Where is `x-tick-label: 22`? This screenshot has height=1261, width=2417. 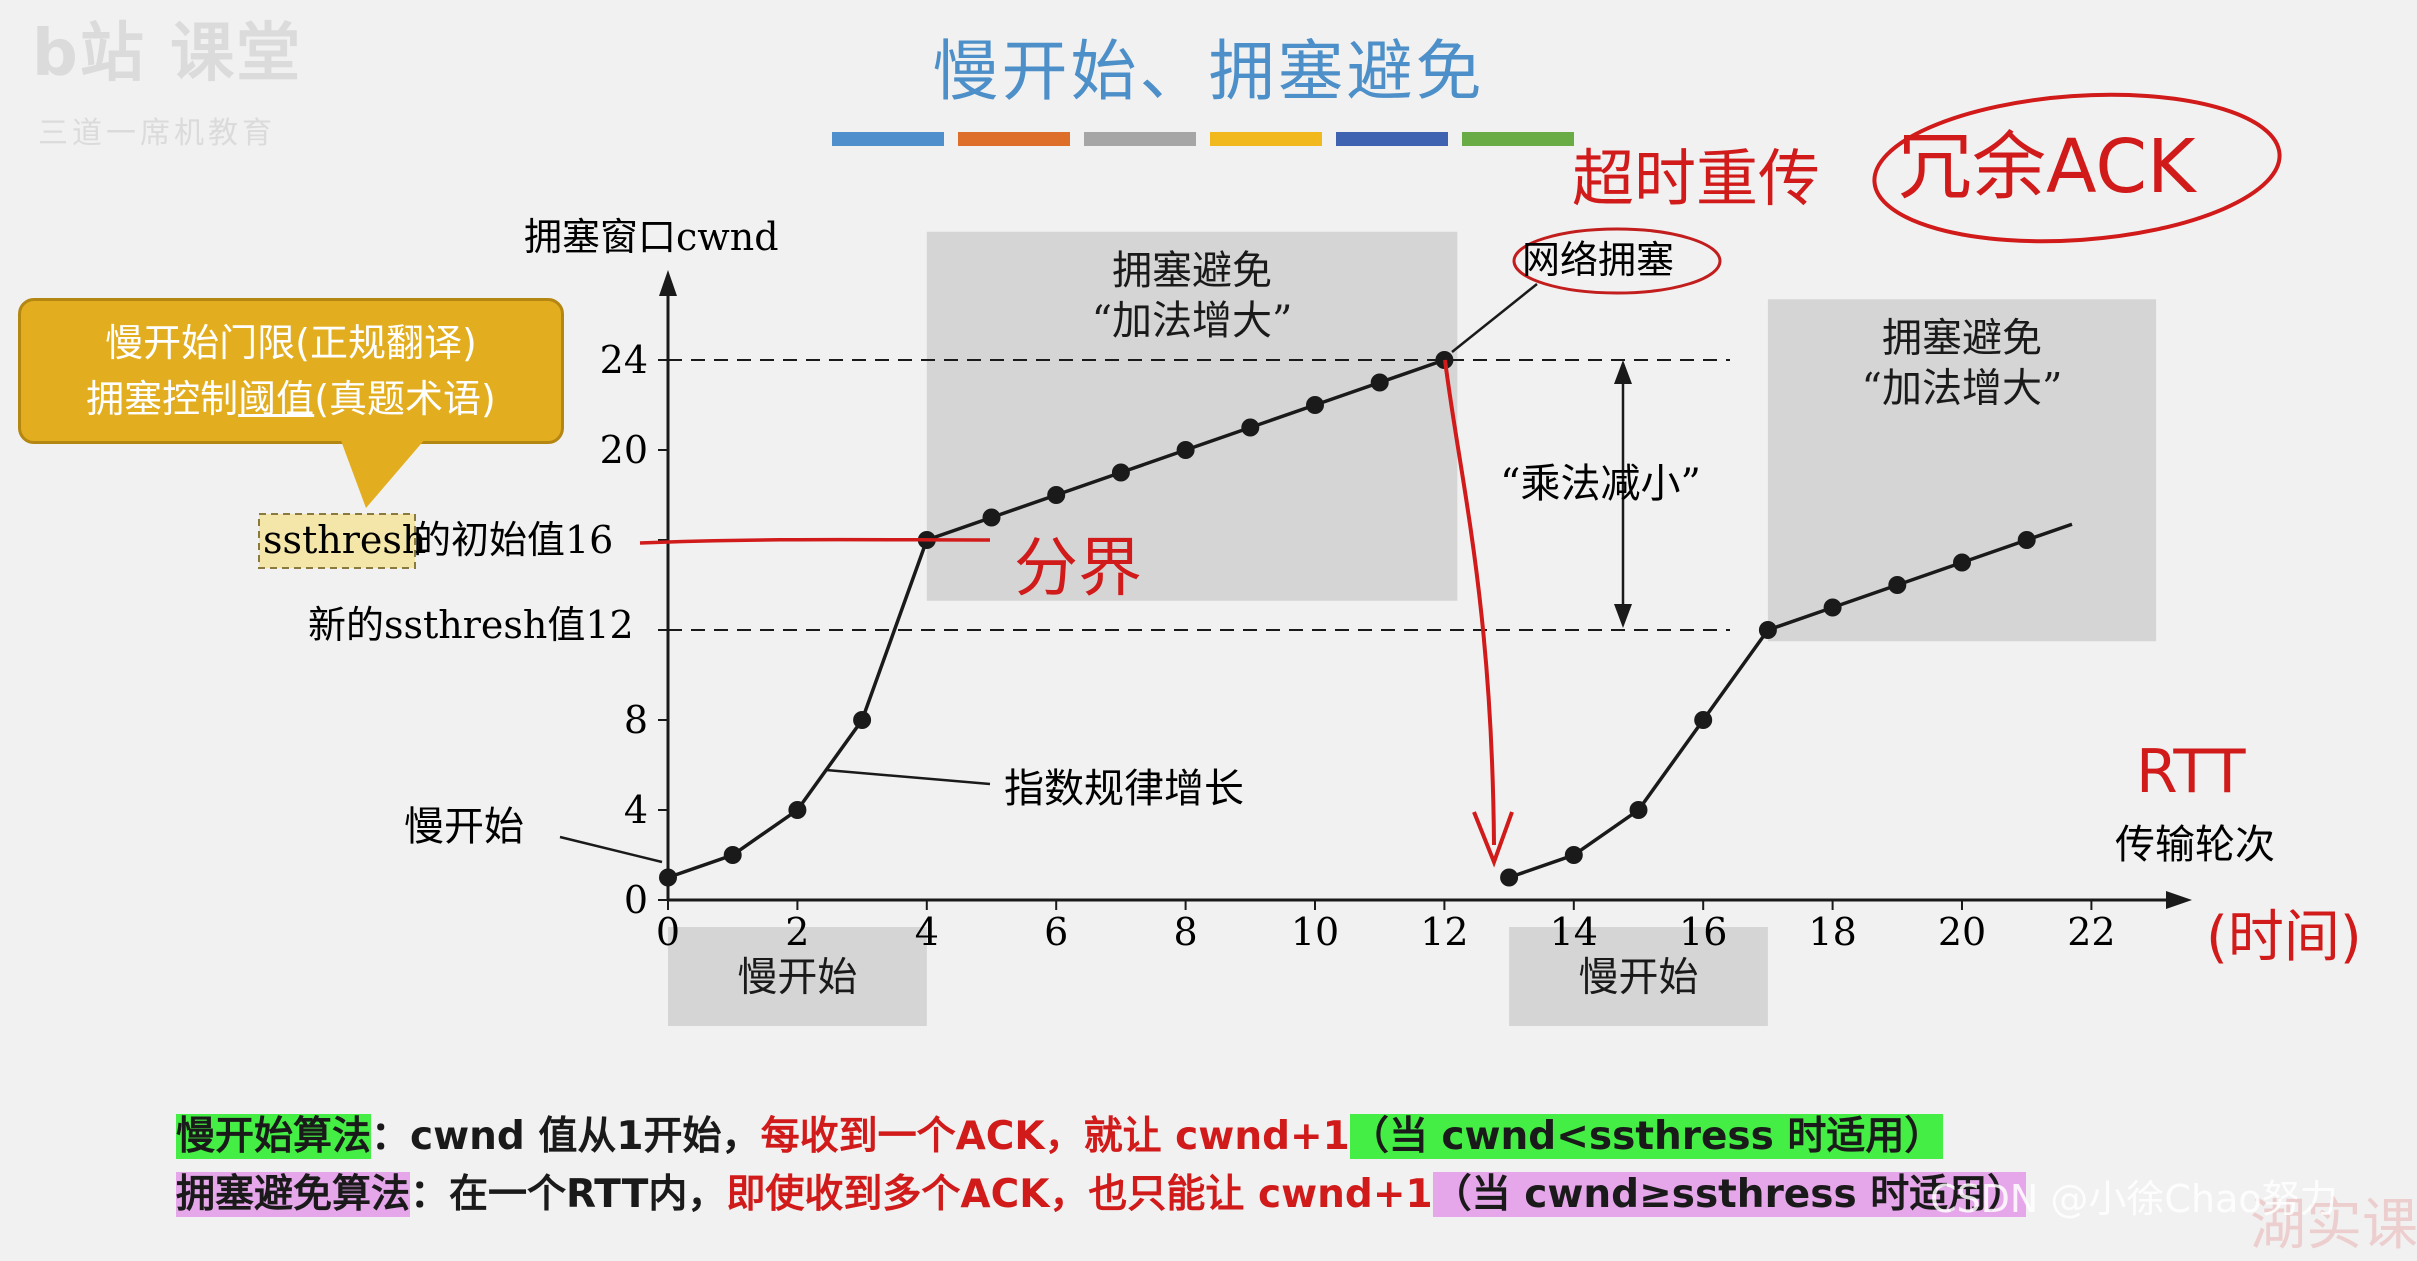 x-tick-label: 22 is located at coordinates (2091, 932).